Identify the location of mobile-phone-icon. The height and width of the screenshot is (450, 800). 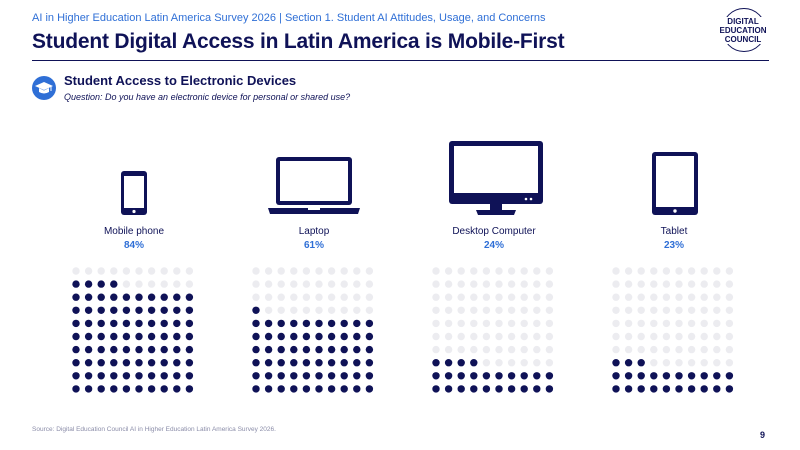
(134, 174).